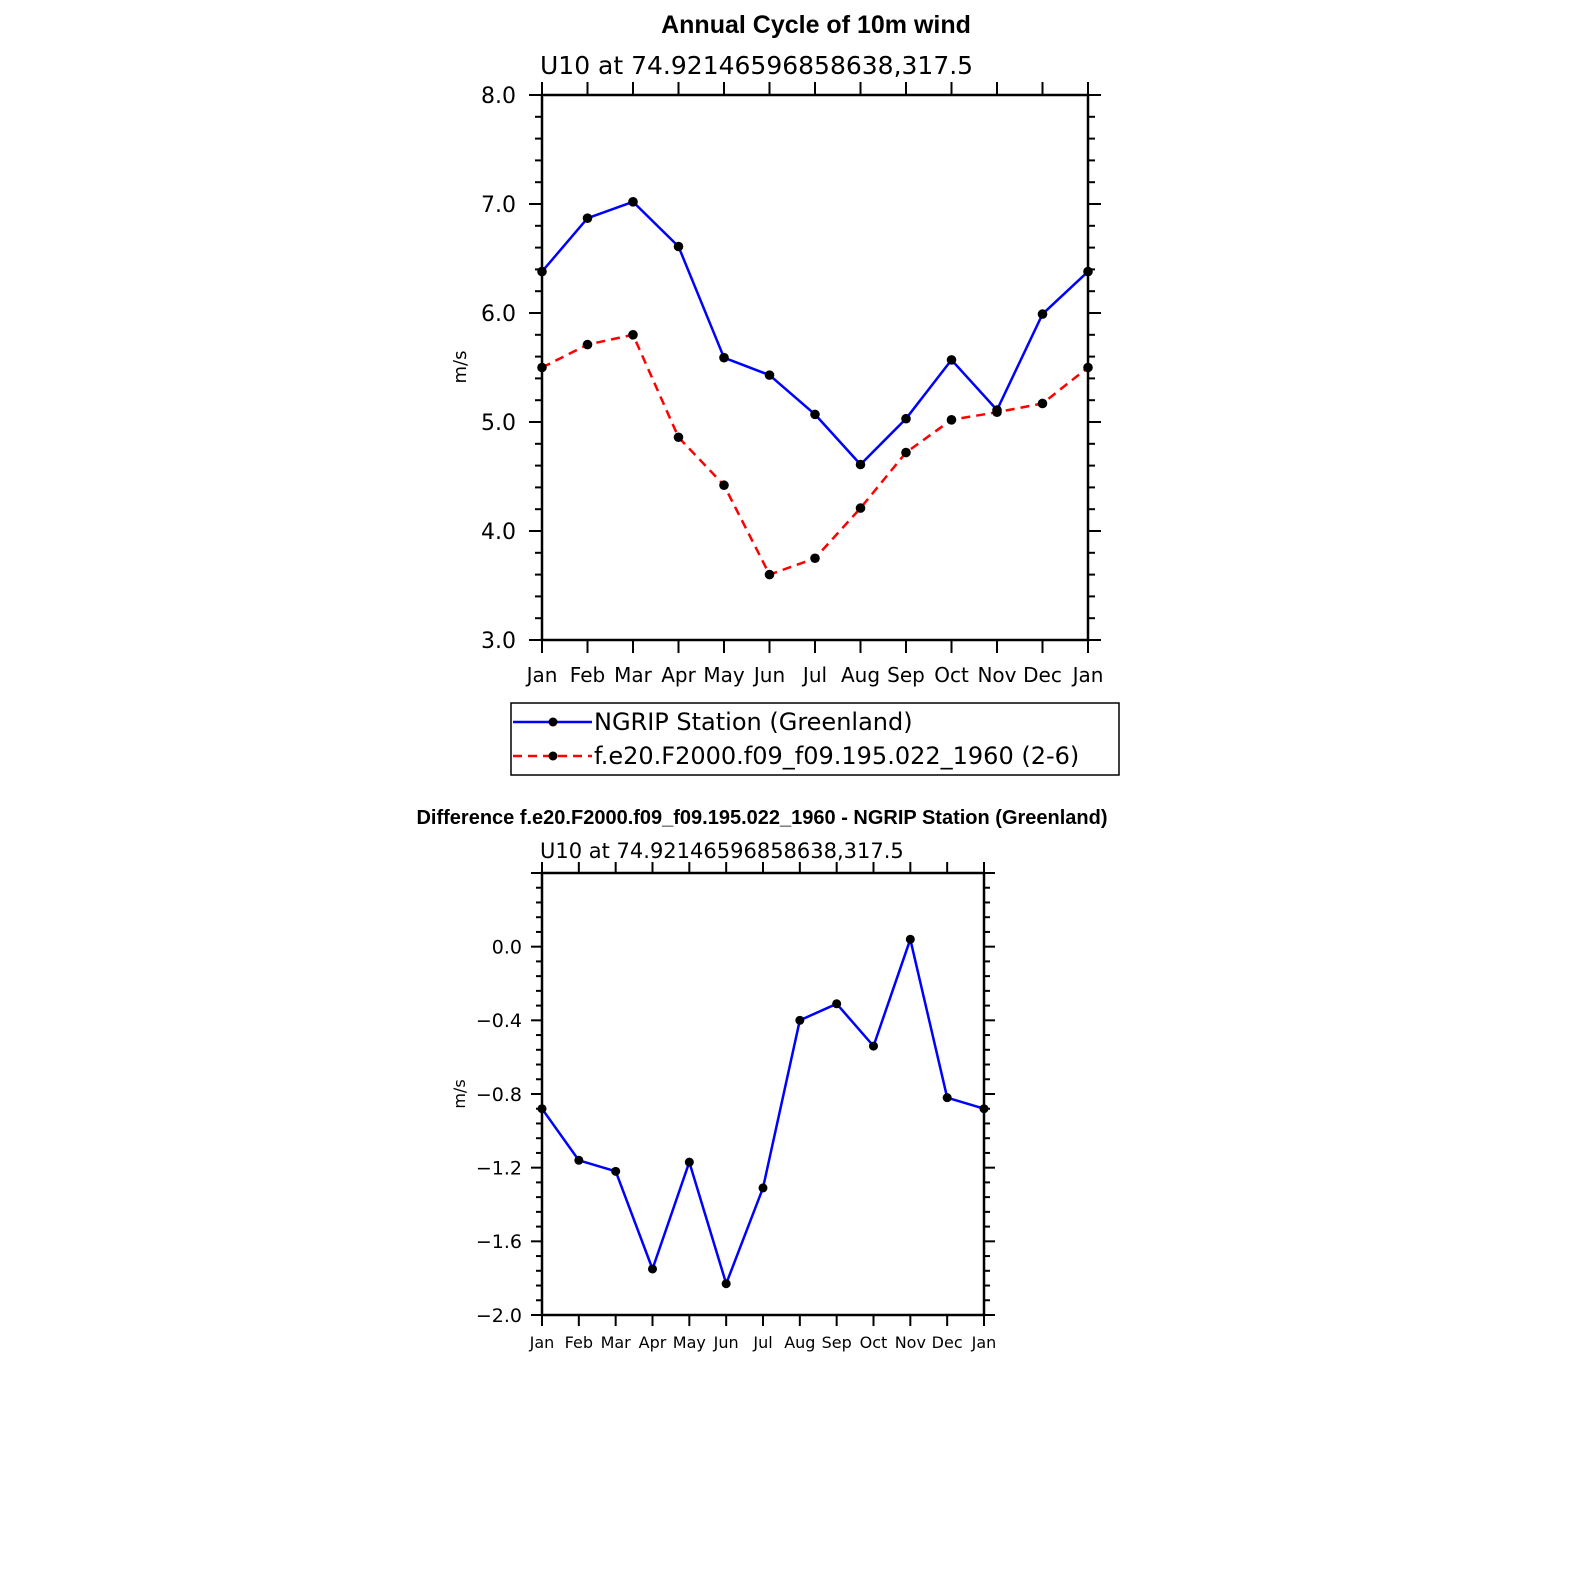  What do you see at coordinates (860, 675) in the screenshot?
I see `chart1-x-tick-label: Aug` at bounding box center [860, 675].